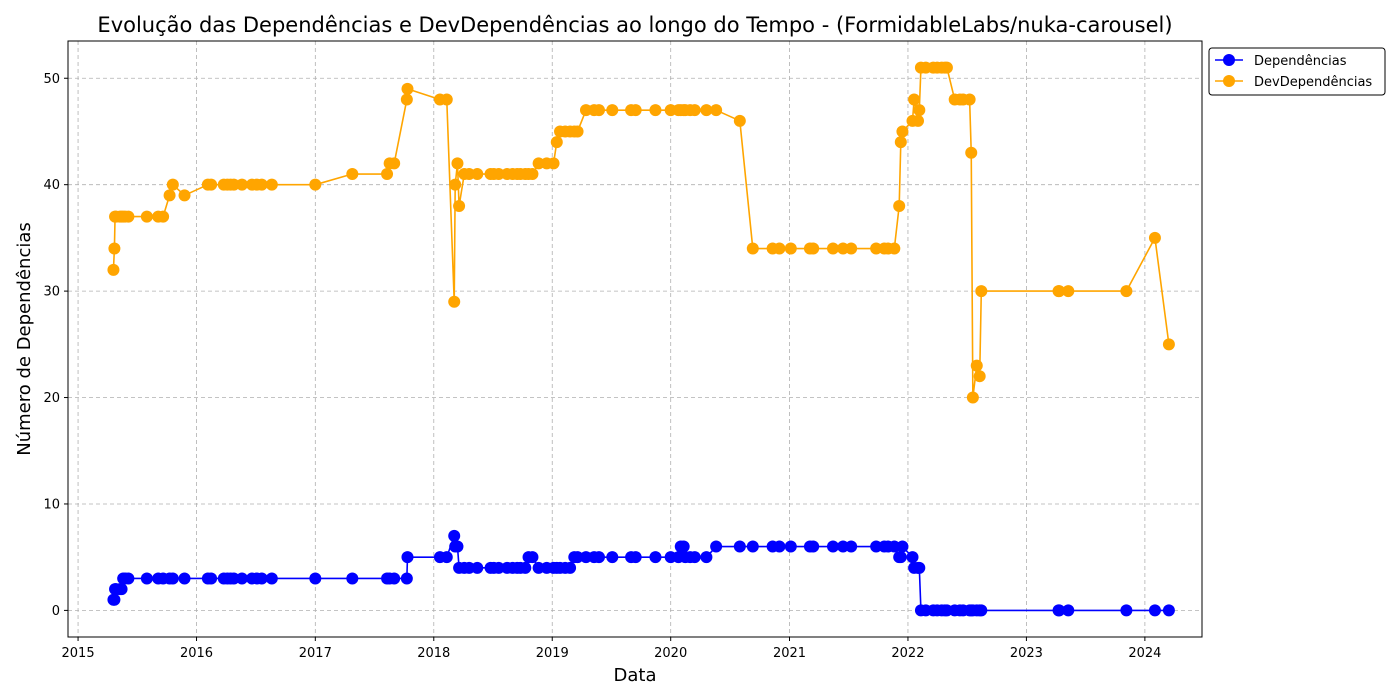 This screenshot has width=1400, height=700. I want to click on x-tick-label: 2015, so click(78, 653).